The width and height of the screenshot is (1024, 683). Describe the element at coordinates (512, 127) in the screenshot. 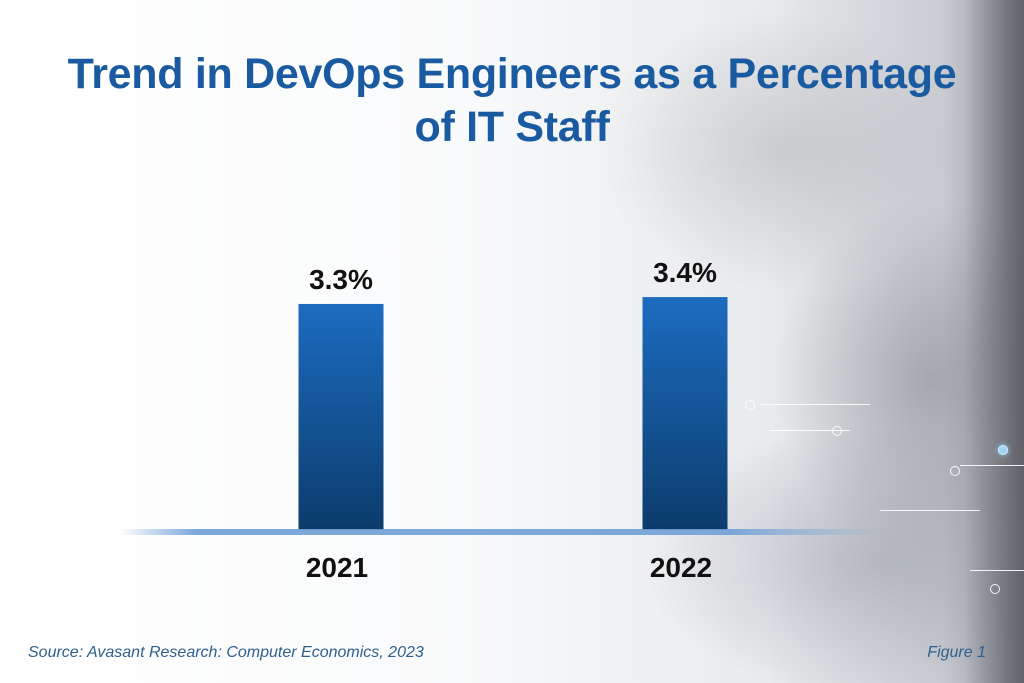

I see `chart-title-line-2: of IT Staff` at that location.